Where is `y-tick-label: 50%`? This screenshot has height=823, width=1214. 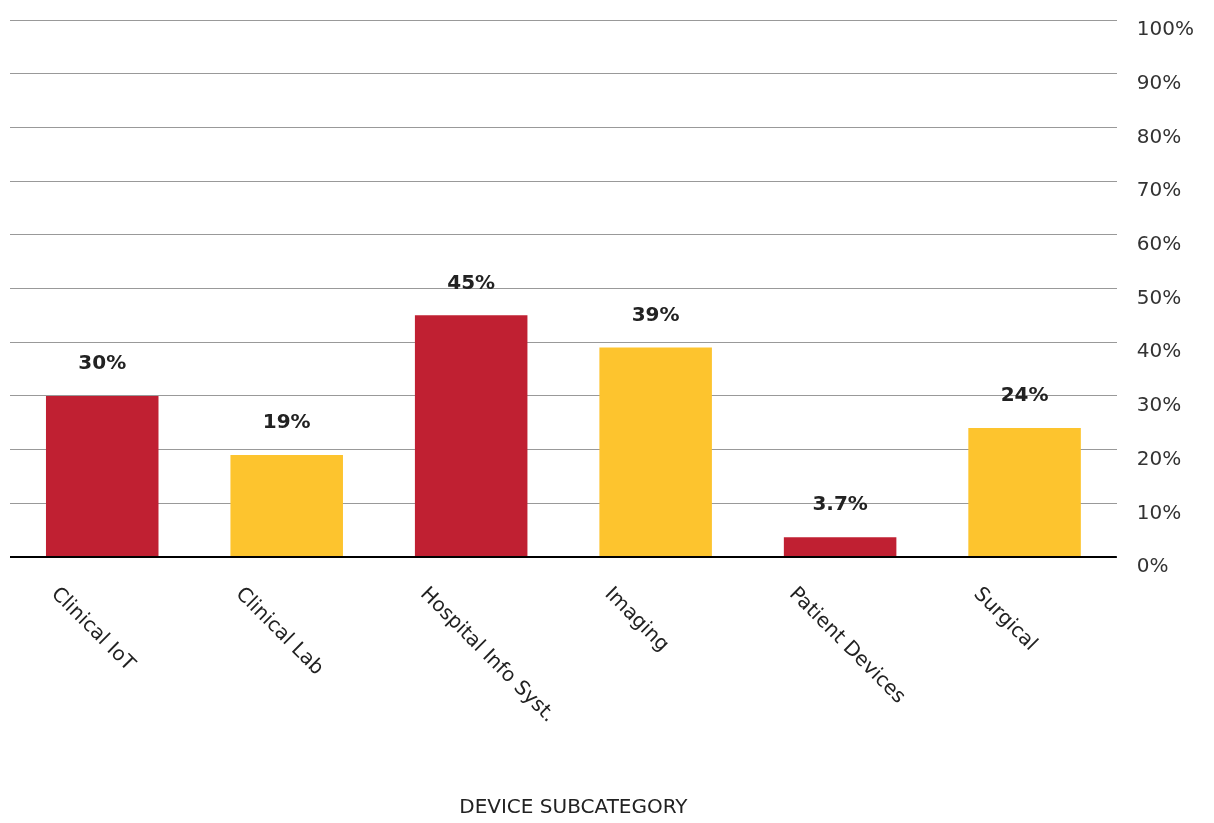 y-tick-label: 50% is located at coordinates (1159, 296).